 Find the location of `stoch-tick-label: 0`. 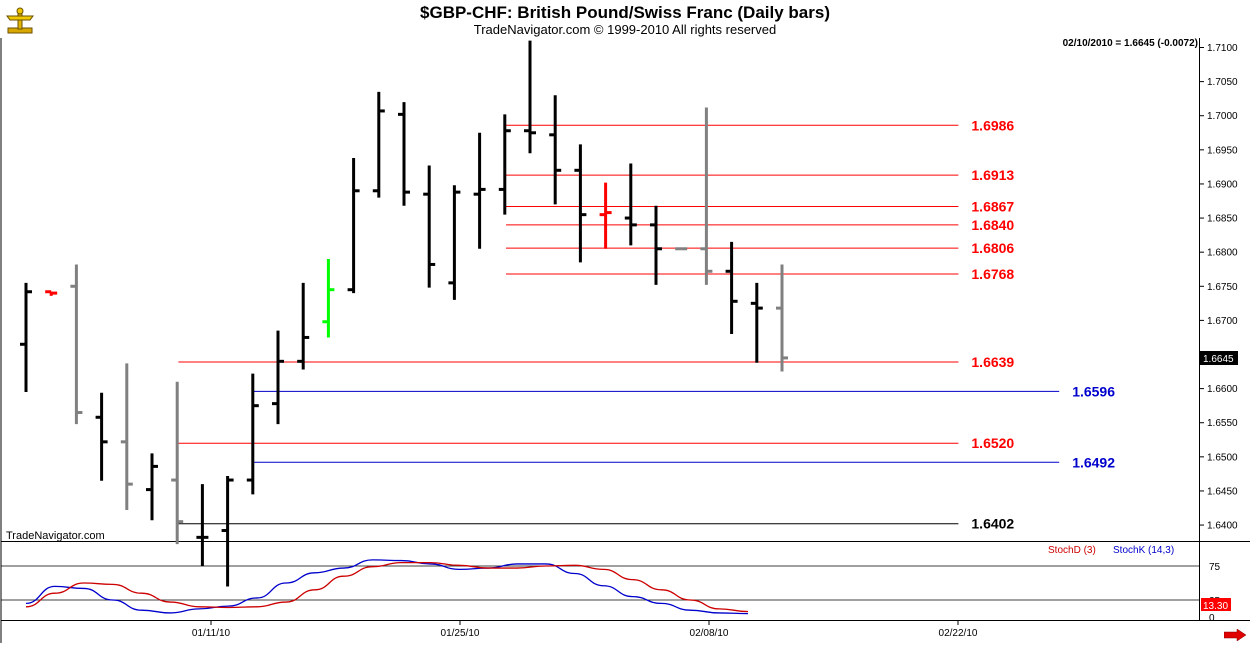

stoch-tick-label: 0 is located at coordinates (1212, 618).